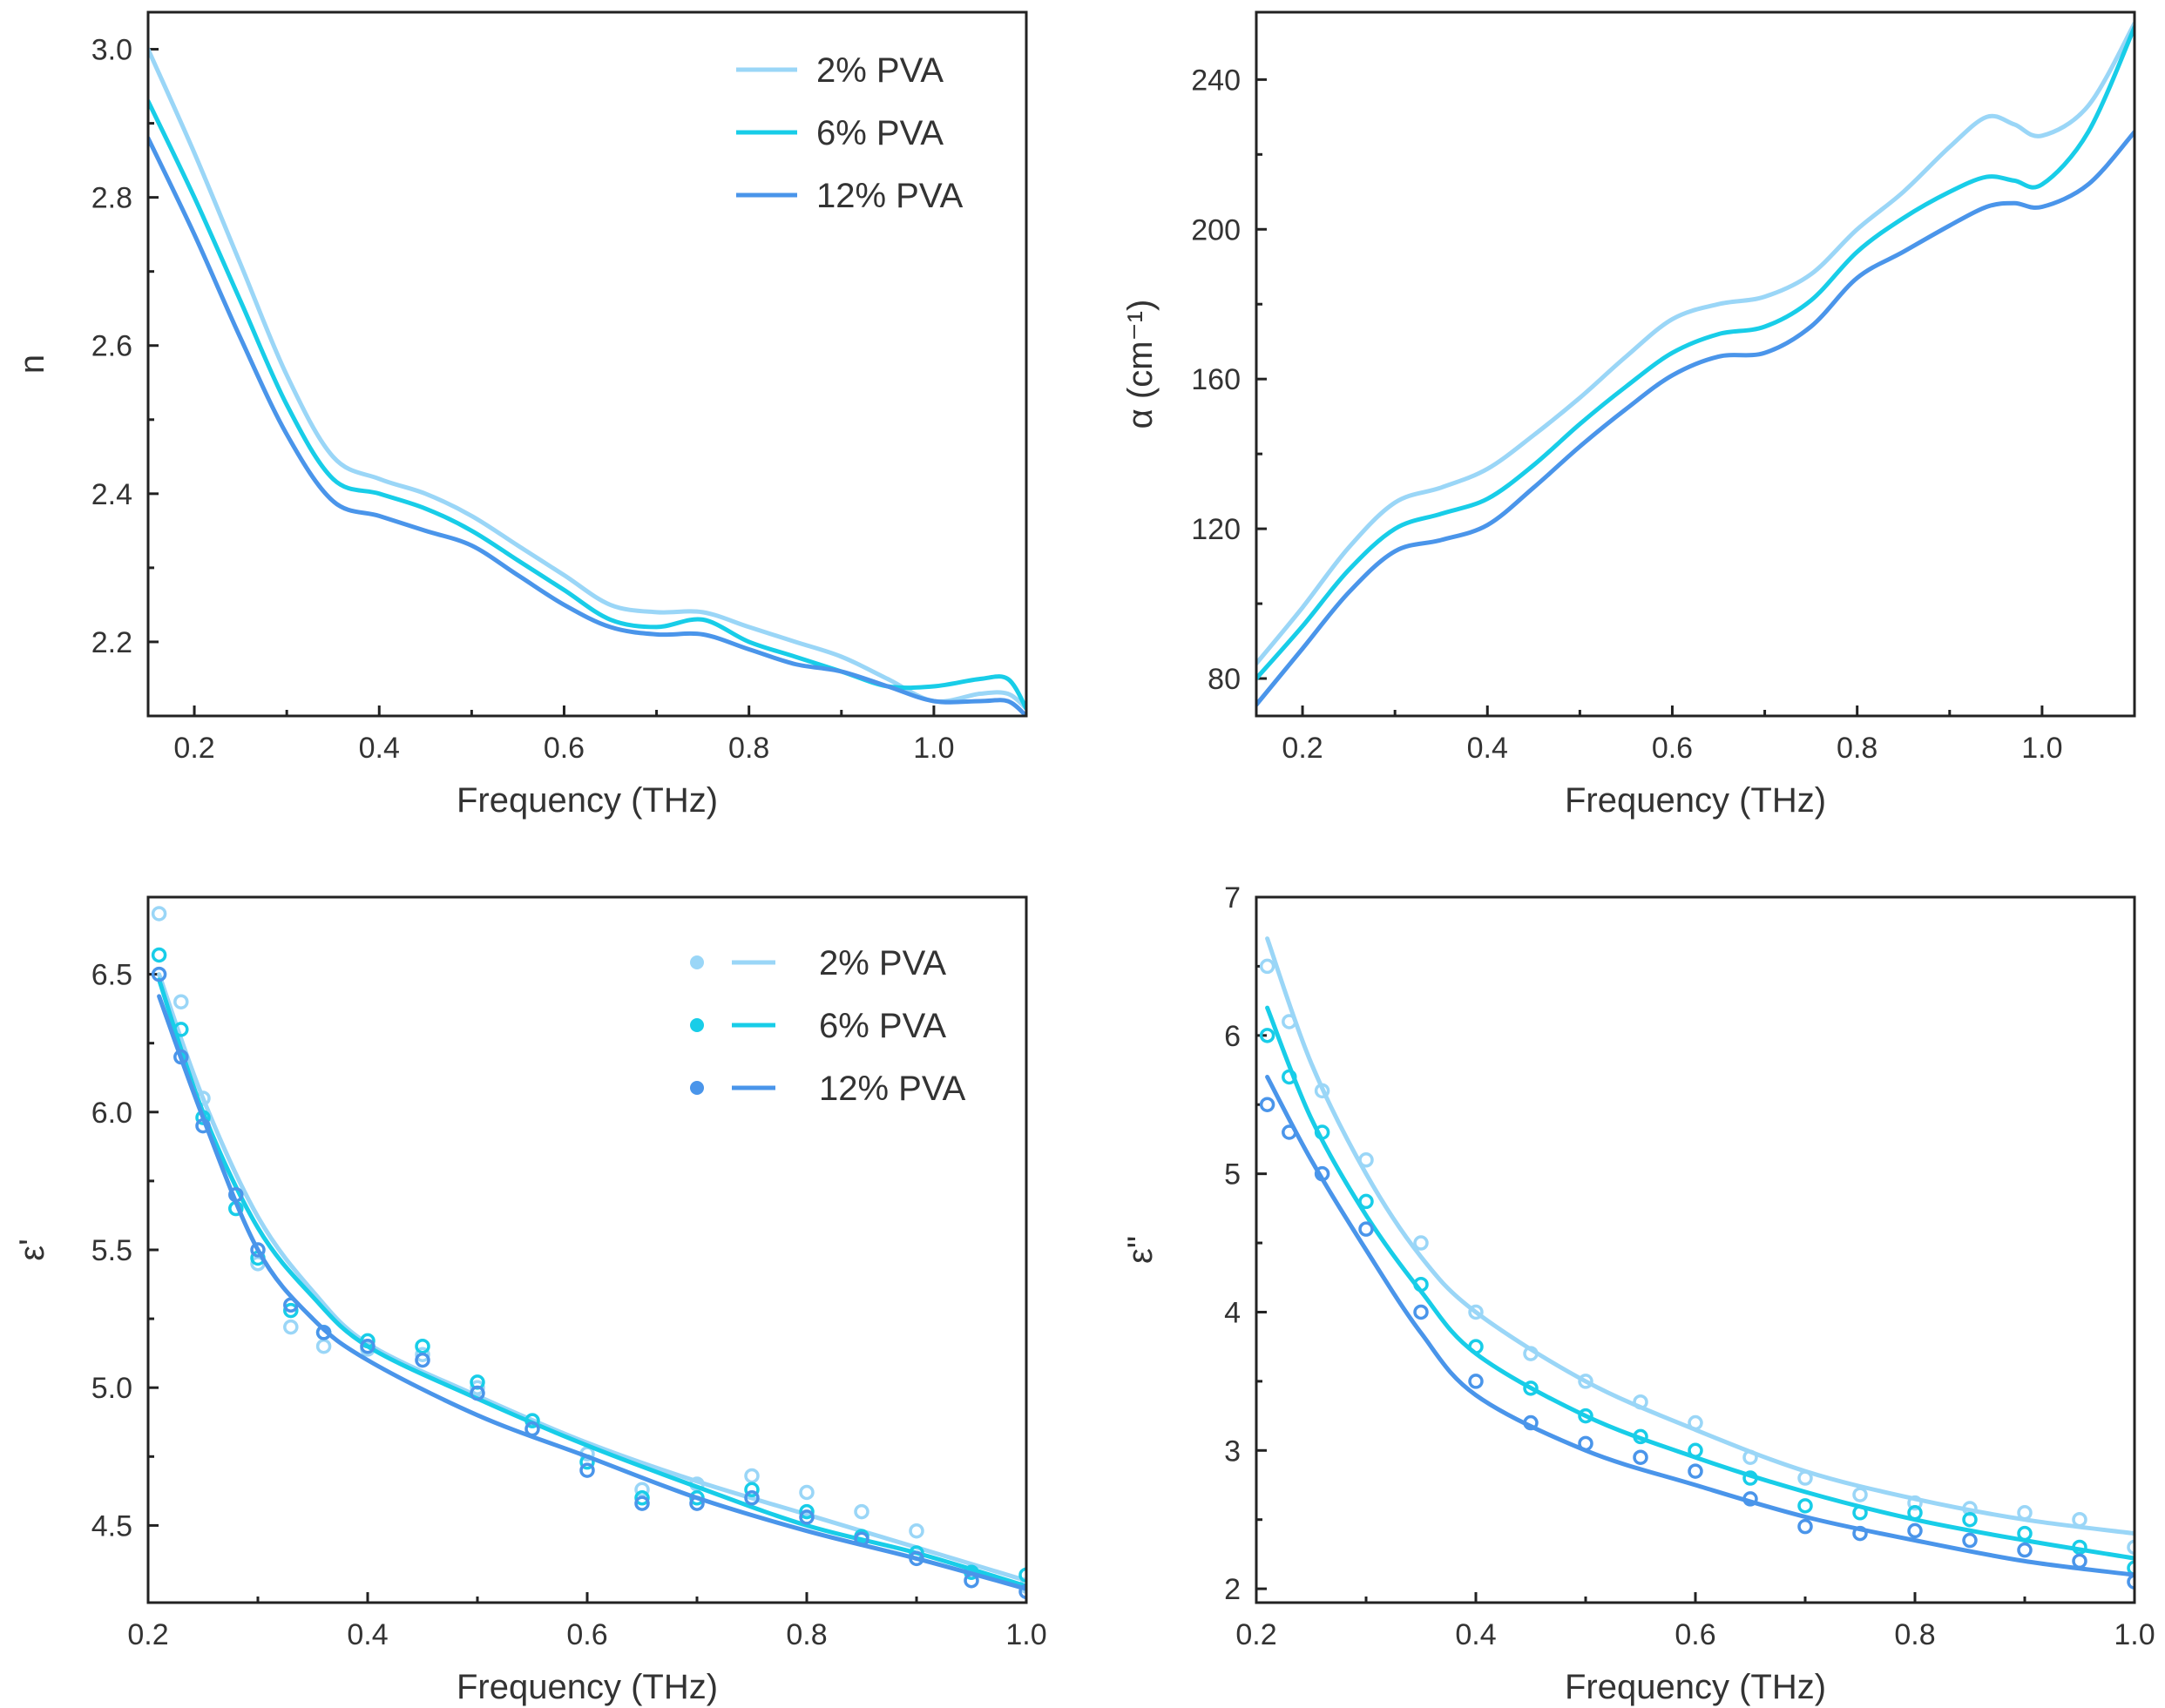  Describe the element at coordinates (111, 1250) in the screenshot. I see `y-tick-label: 5.5` at that location.